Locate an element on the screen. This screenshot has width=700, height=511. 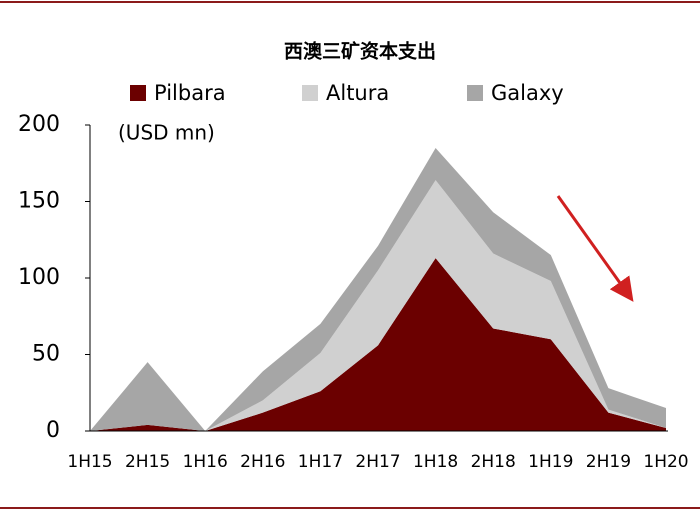
y-axis-label: (USD mn) is located at coordinates (166, 133).